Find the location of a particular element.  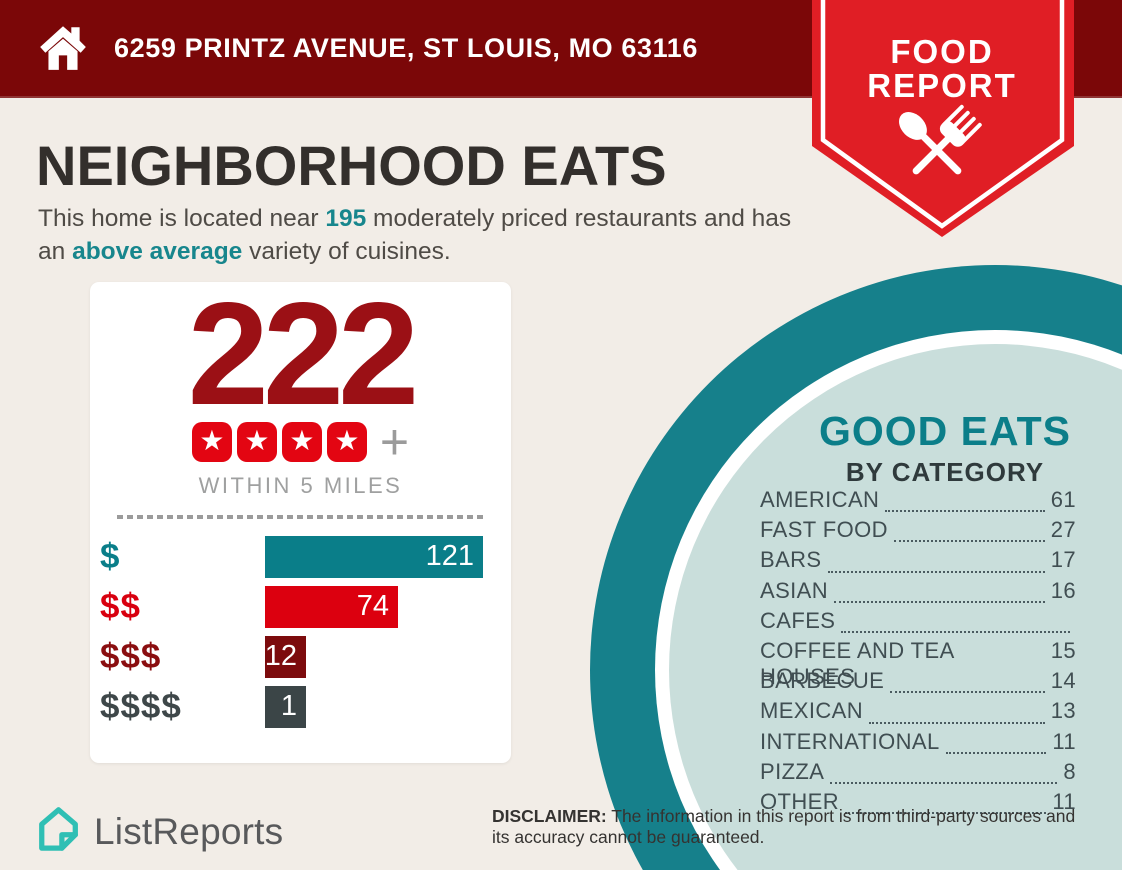

category-row: COFFEE AND TEA HOUSES 15 is located at coordinates (918, 663).